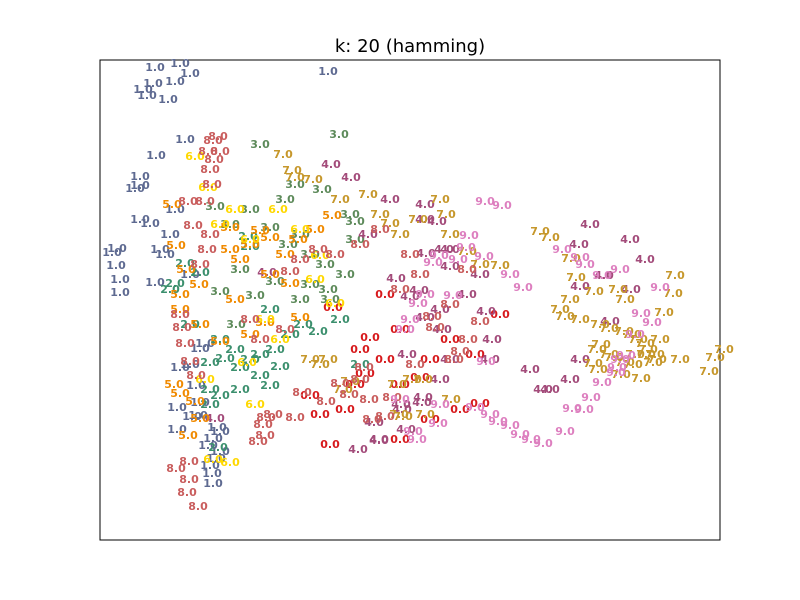 The image size is (800, 600). What do you see at coordinates (263, 424) in the screenshot?
I see `point-label-8-0-8-57: 8.0` at bounding box center [263, 424].